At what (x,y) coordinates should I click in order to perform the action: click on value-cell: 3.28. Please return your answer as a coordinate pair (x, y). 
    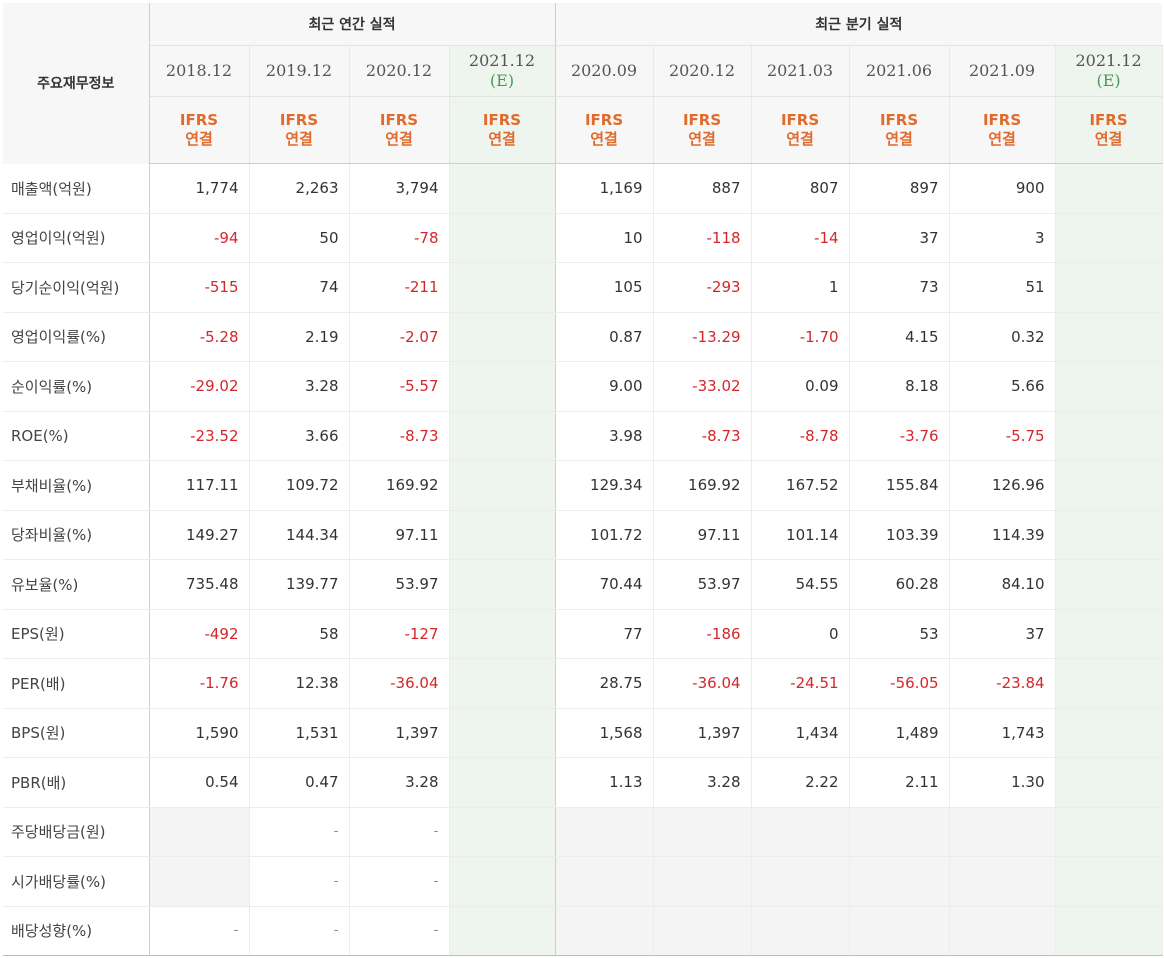
    Looking at the image, I should click on (299, 386).